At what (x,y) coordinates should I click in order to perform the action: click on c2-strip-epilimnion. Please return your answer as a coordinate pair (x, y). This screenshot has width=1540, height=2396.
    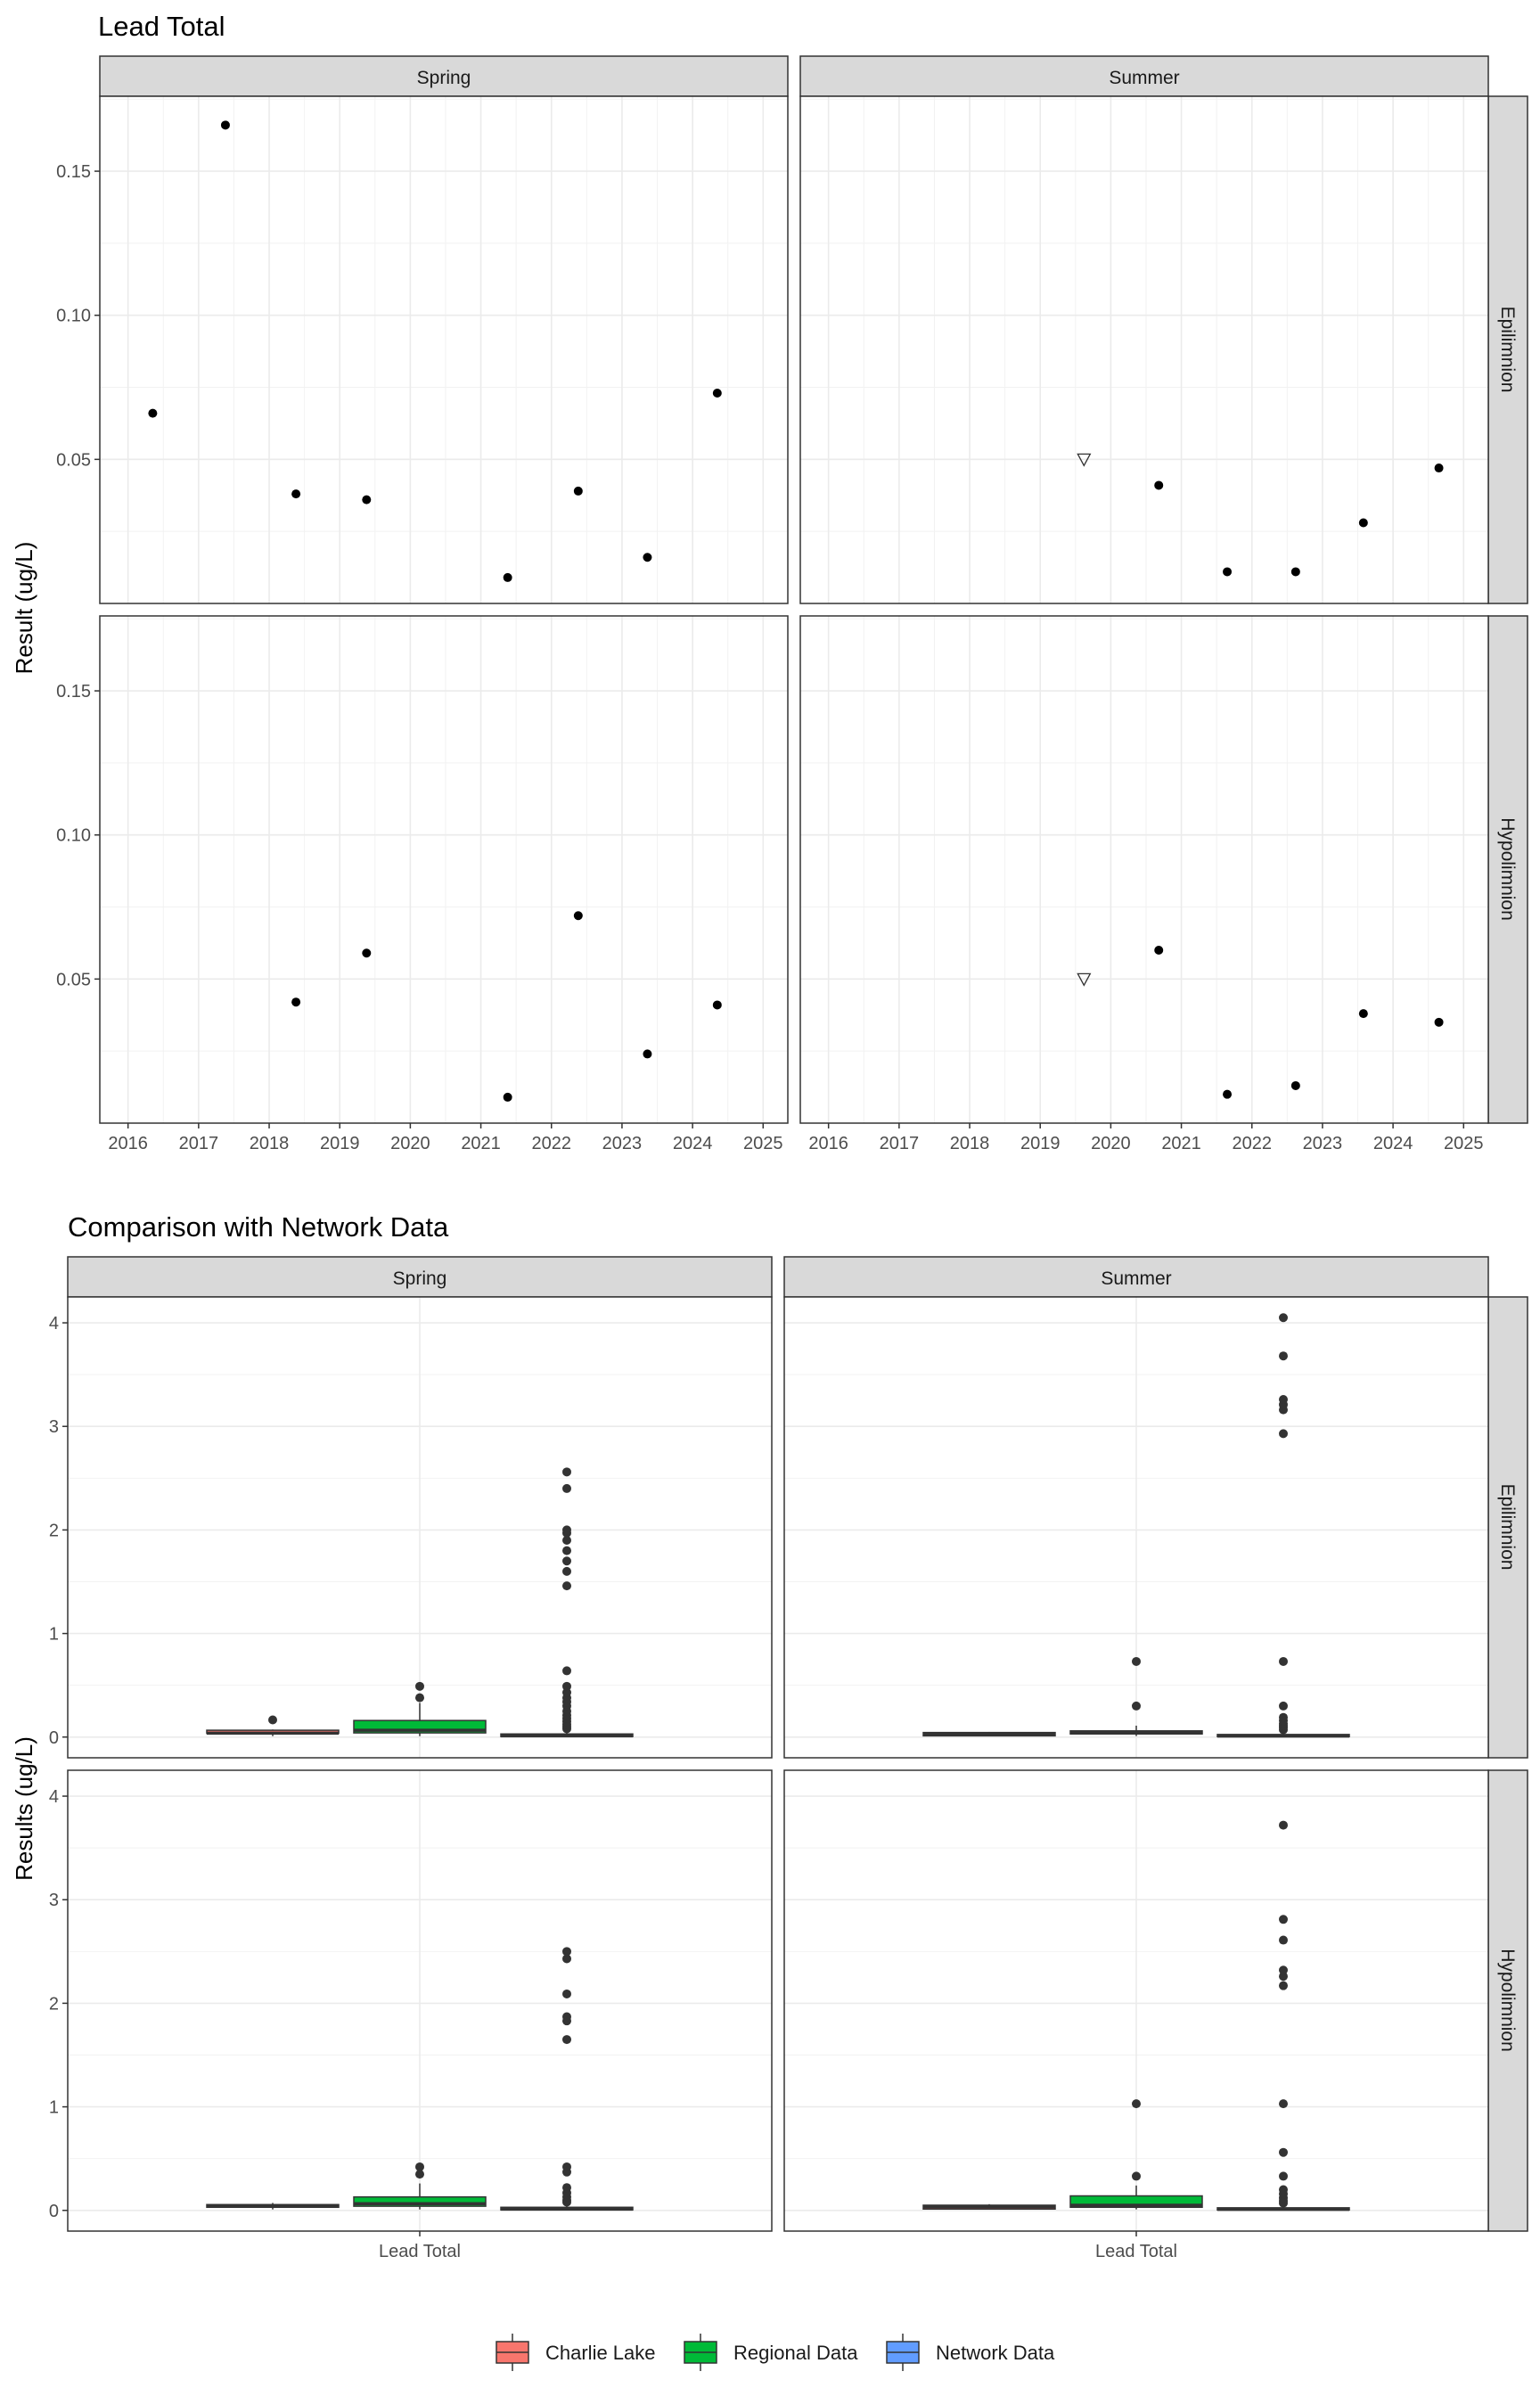
    Looking at the image, I should click on (1507, 1527).